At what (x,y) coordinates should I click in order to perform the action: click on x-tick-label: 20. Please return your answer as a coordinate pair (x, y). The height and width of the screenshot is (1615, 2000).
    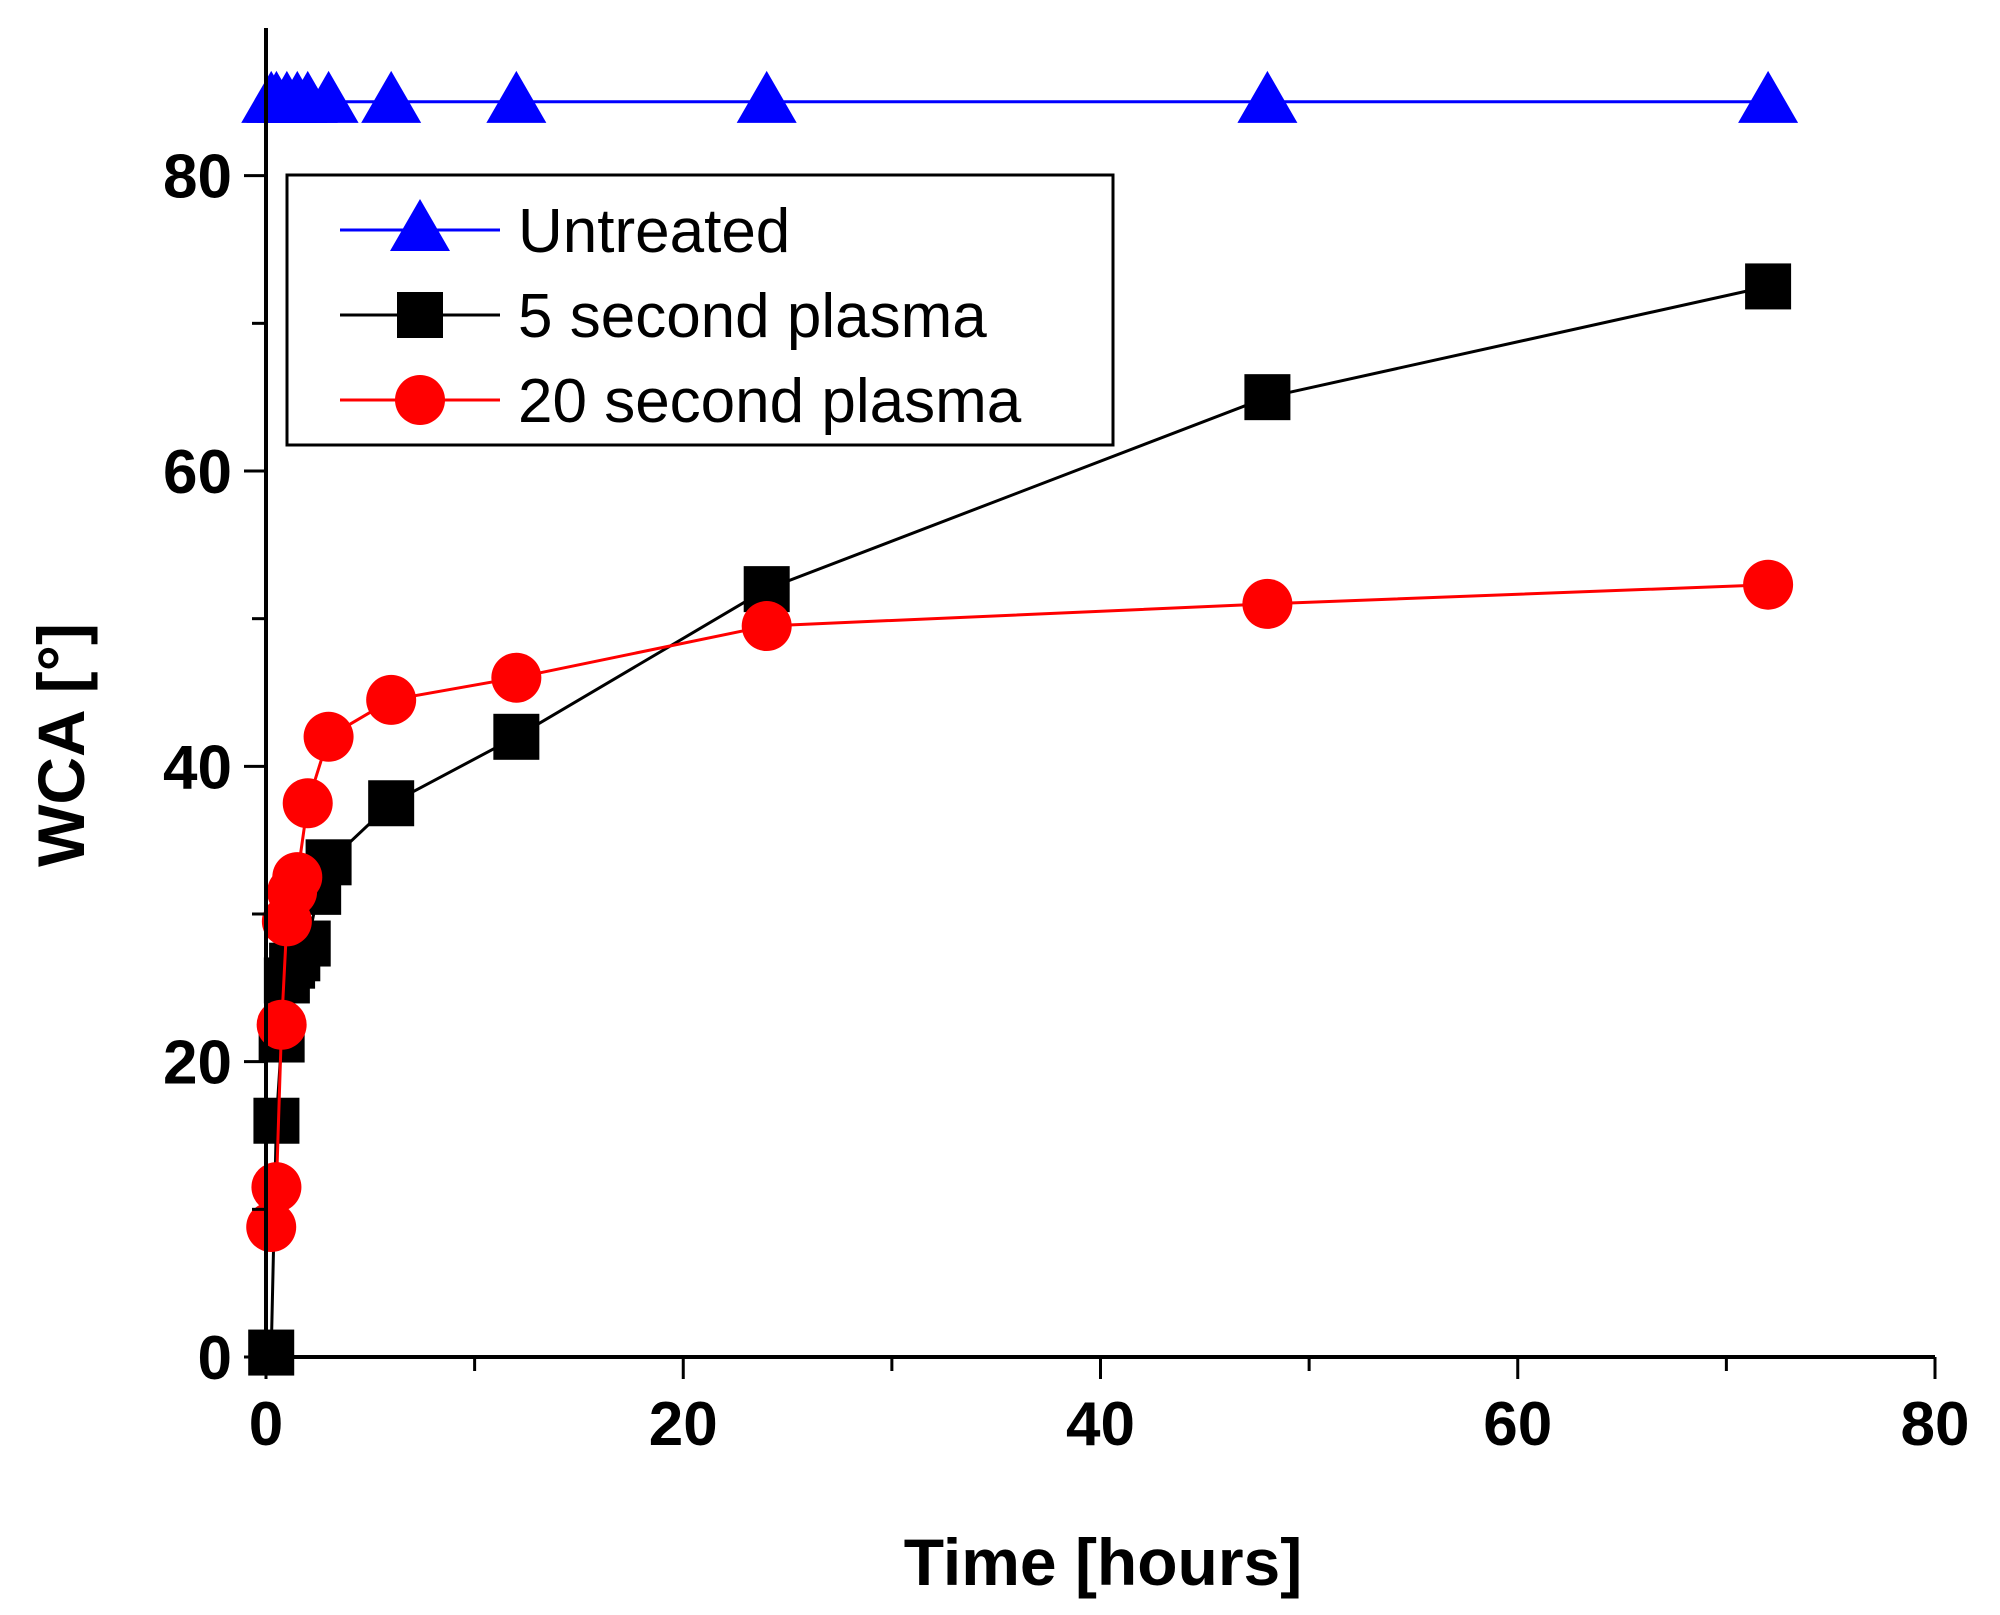
    Looking at the image, I should click on (683, 1424).